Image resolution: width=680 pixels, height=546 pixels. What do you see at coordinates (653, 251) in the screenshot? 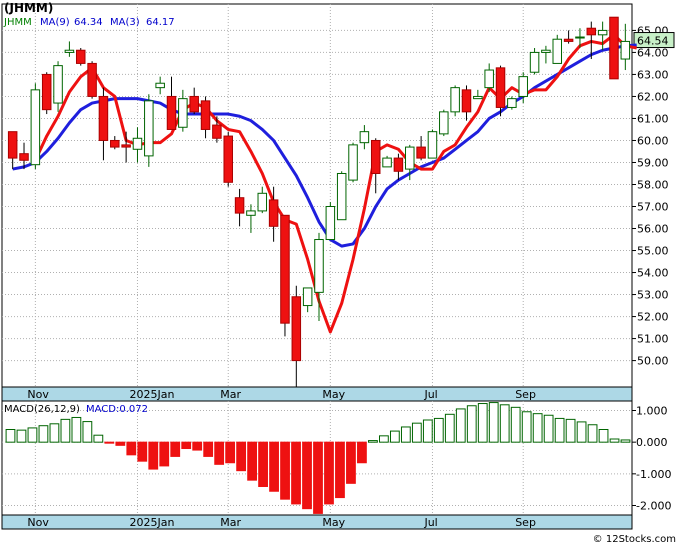
I see `price-tick-label: 55.00` at bounding box center [653, 251].